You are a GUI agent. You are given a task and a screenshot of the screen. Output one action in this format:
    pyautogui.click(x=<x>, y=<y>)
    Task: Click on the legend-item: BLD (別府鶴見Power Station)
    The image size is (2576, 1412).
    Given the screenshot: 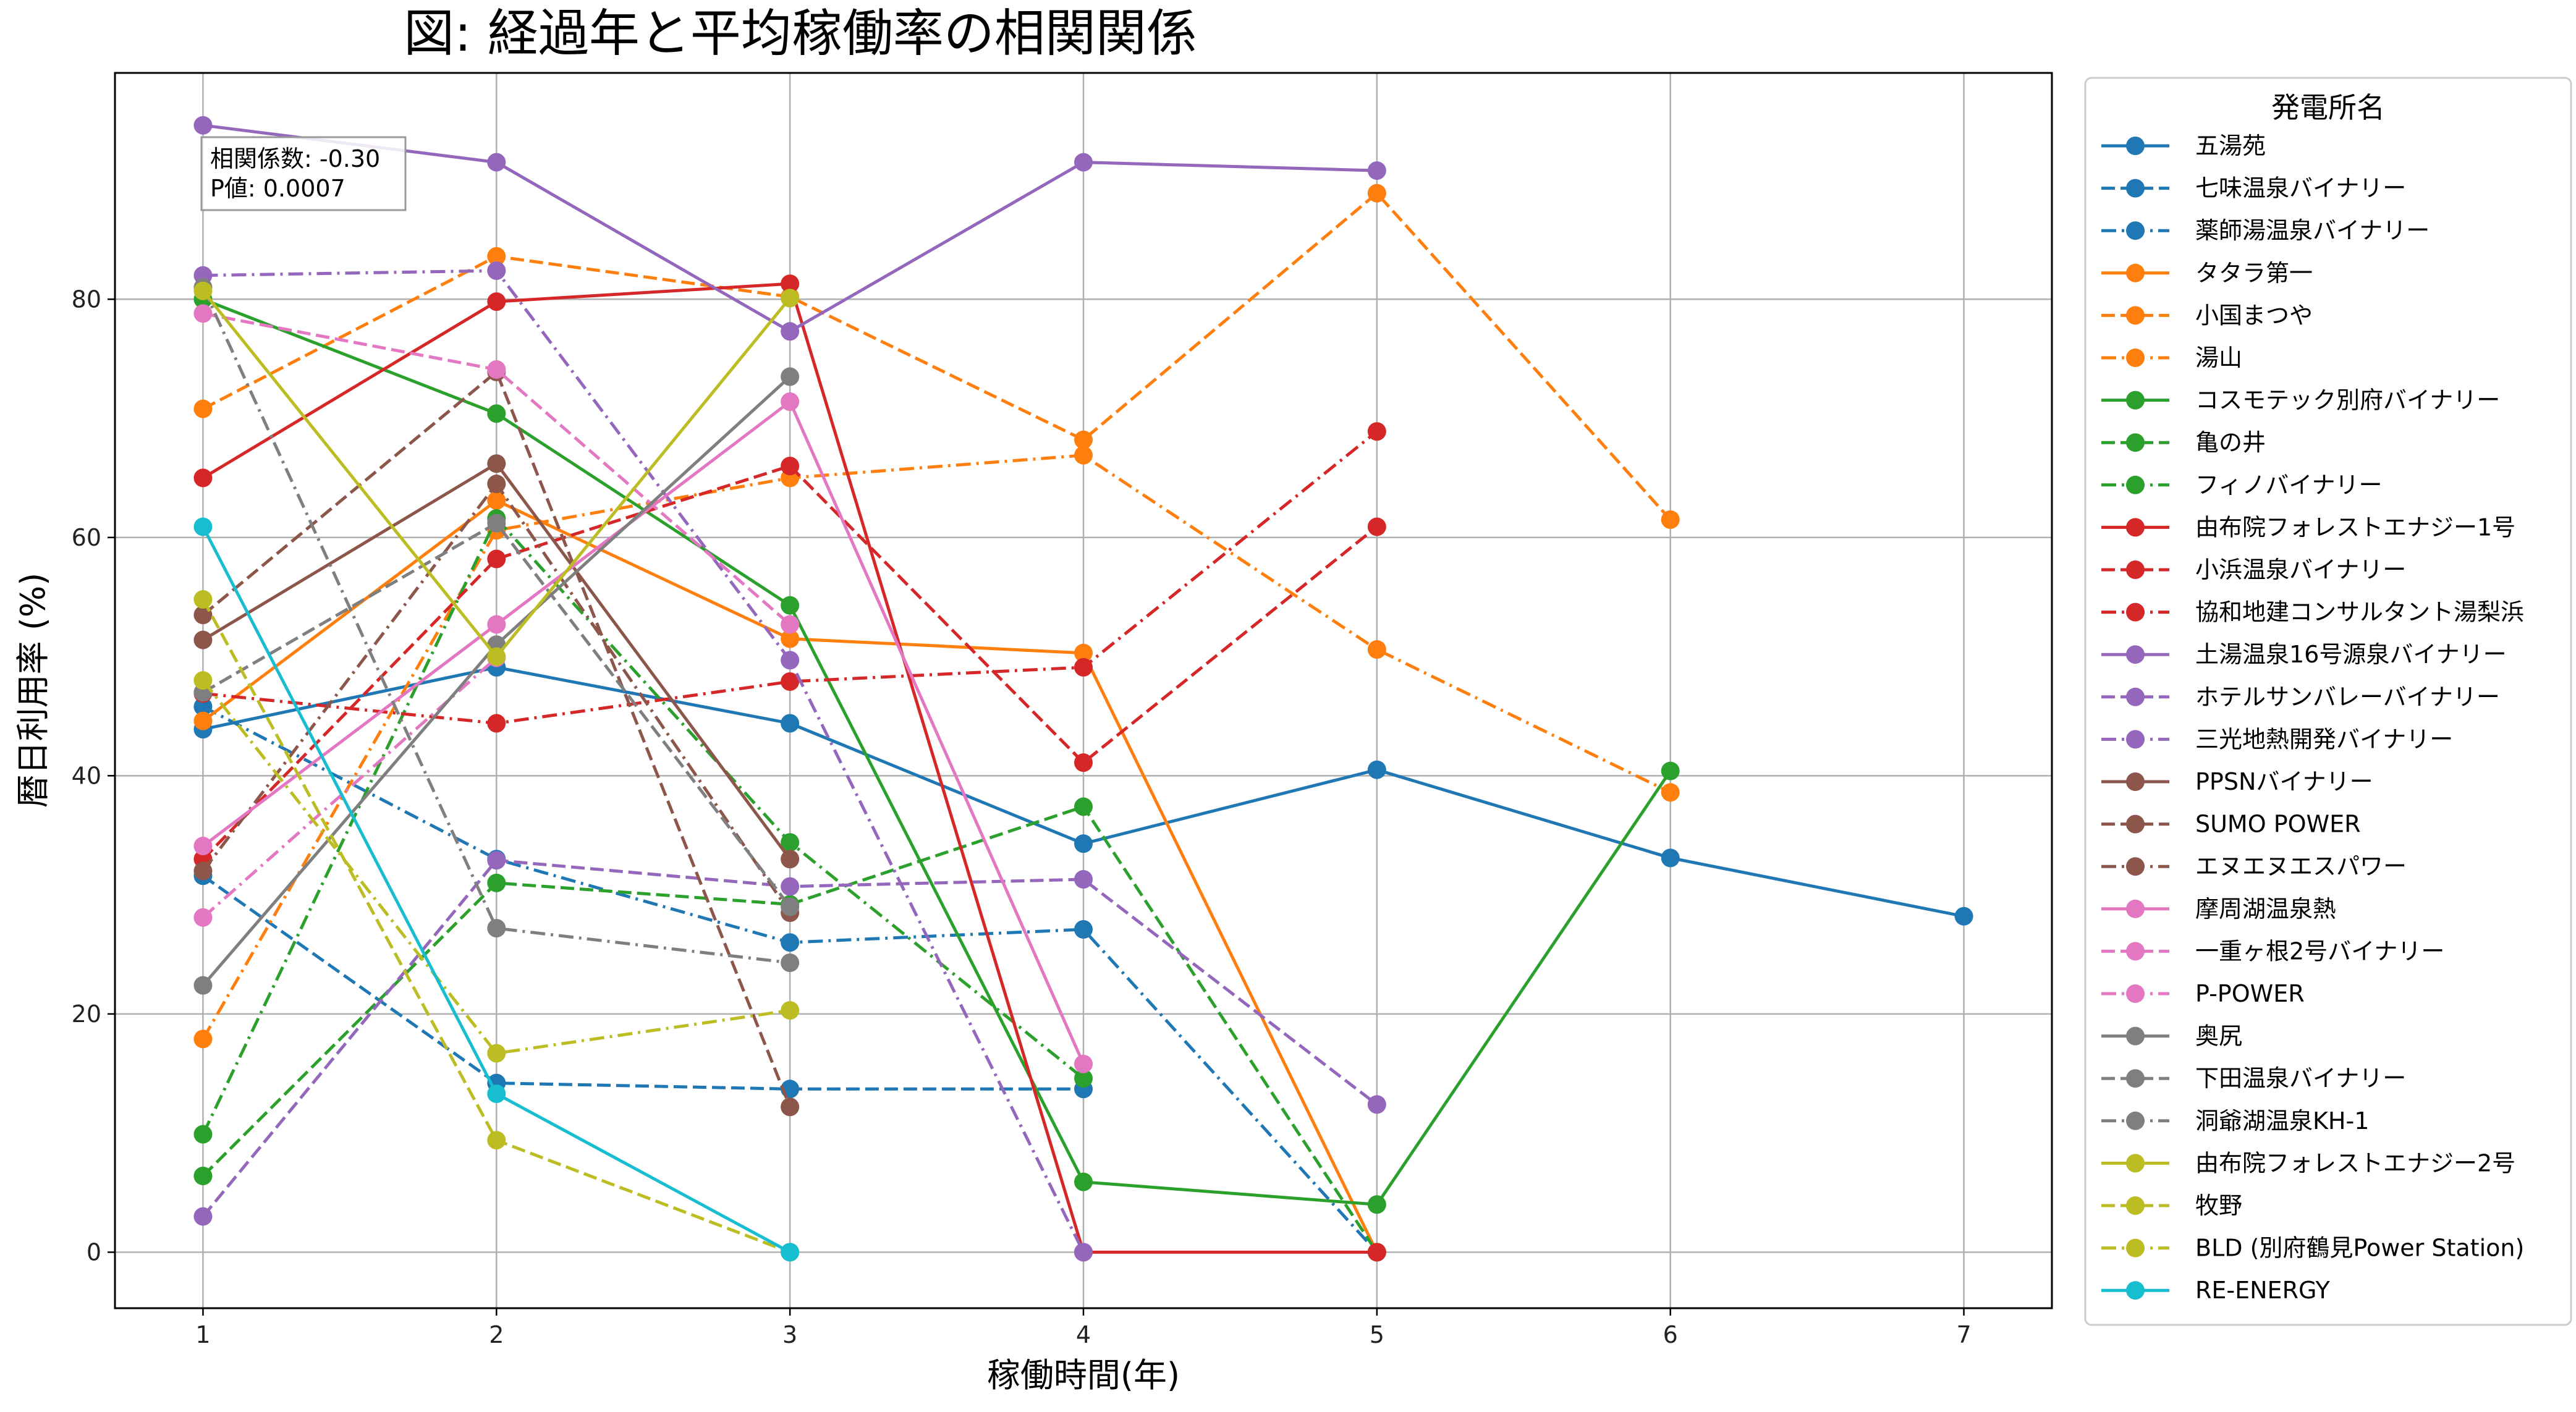 What is the action you would take?
    pyautogui.click(x=2312, y=1248)
    